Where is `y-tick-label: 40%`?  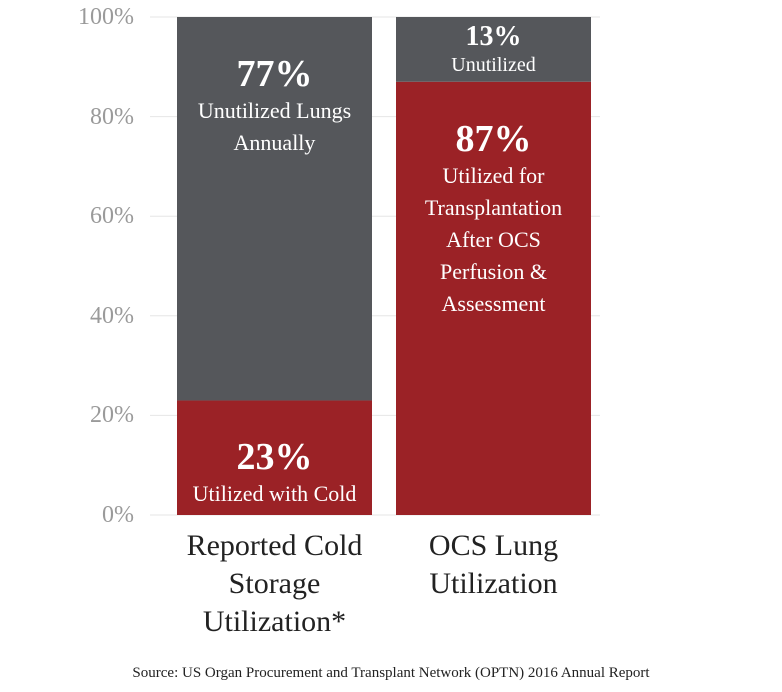
y-tick-label: 40% is located at coordinates (112, 315).